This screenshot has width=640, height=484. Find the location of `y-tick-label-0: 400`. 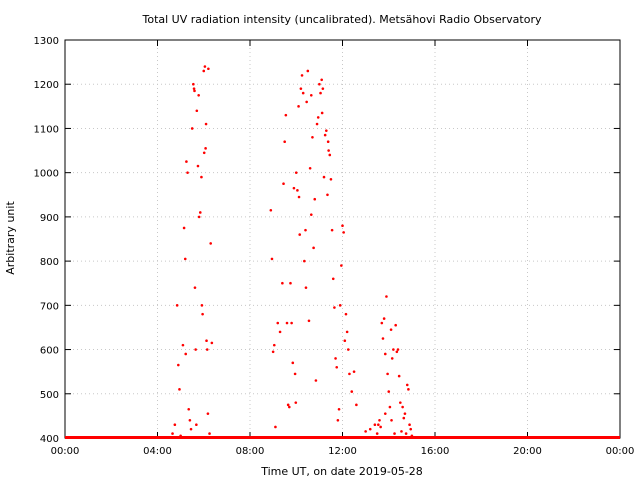

y-tick-label-0: 400 is located at coordinates (49, 439).